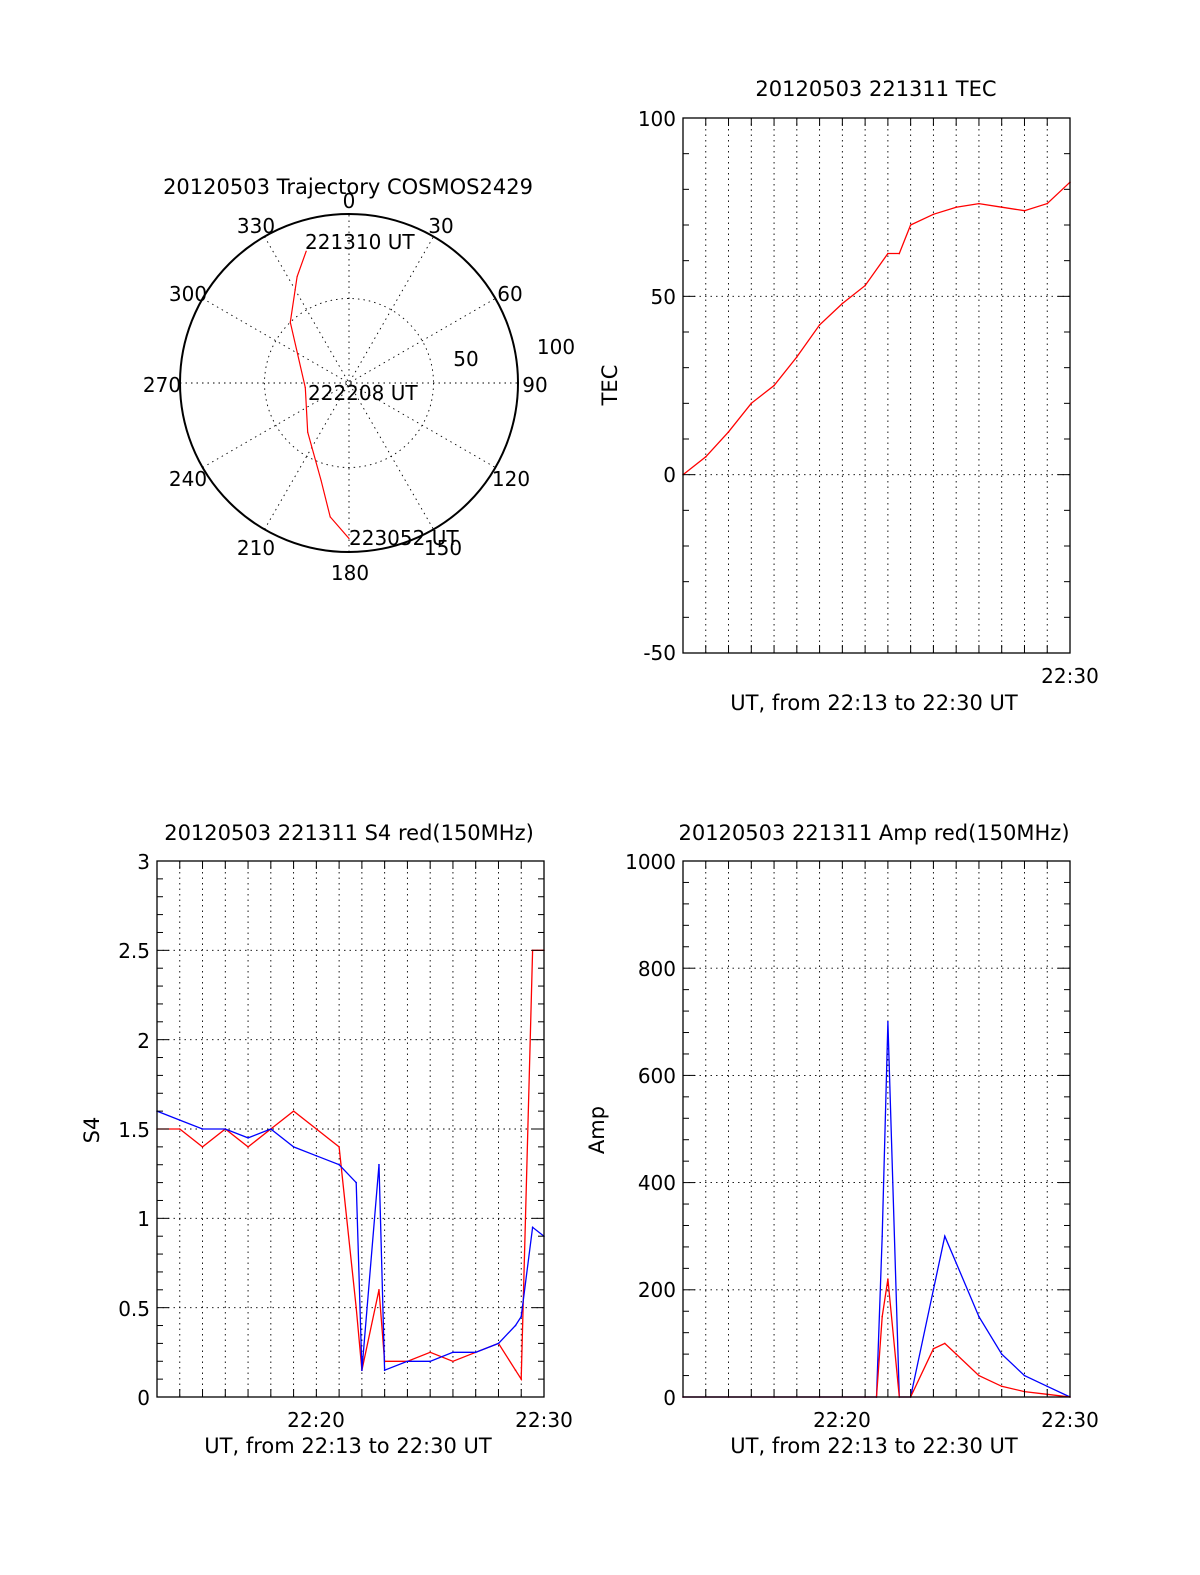 This screenshot has height=1575, width=1200. Describe the element at coordinates (443, 548) in the screenshot. I see `angle-label-150: 150` at that location.